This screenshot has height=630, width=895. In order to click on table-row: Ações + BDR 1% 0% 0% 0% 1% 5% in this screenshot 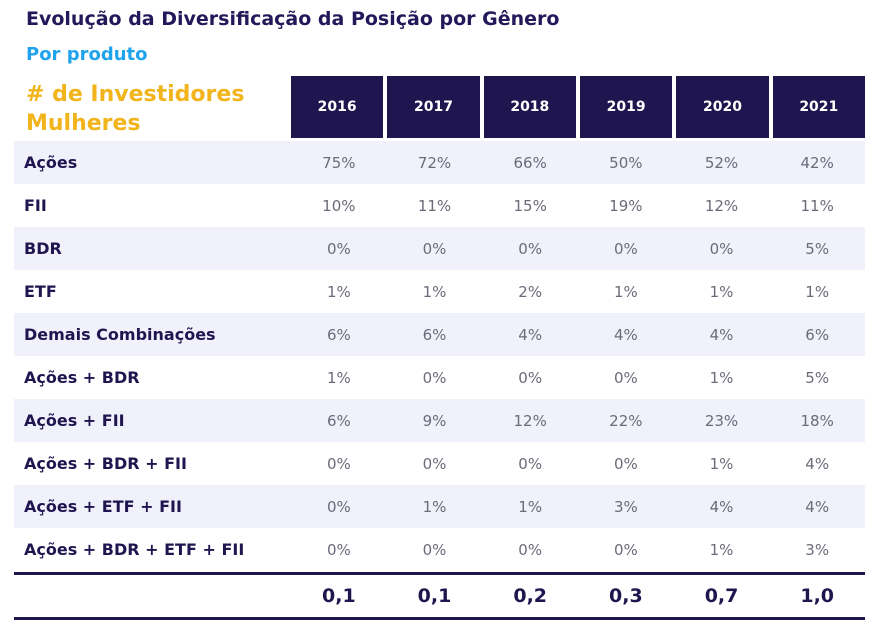, I will do `click(439, 377)`.